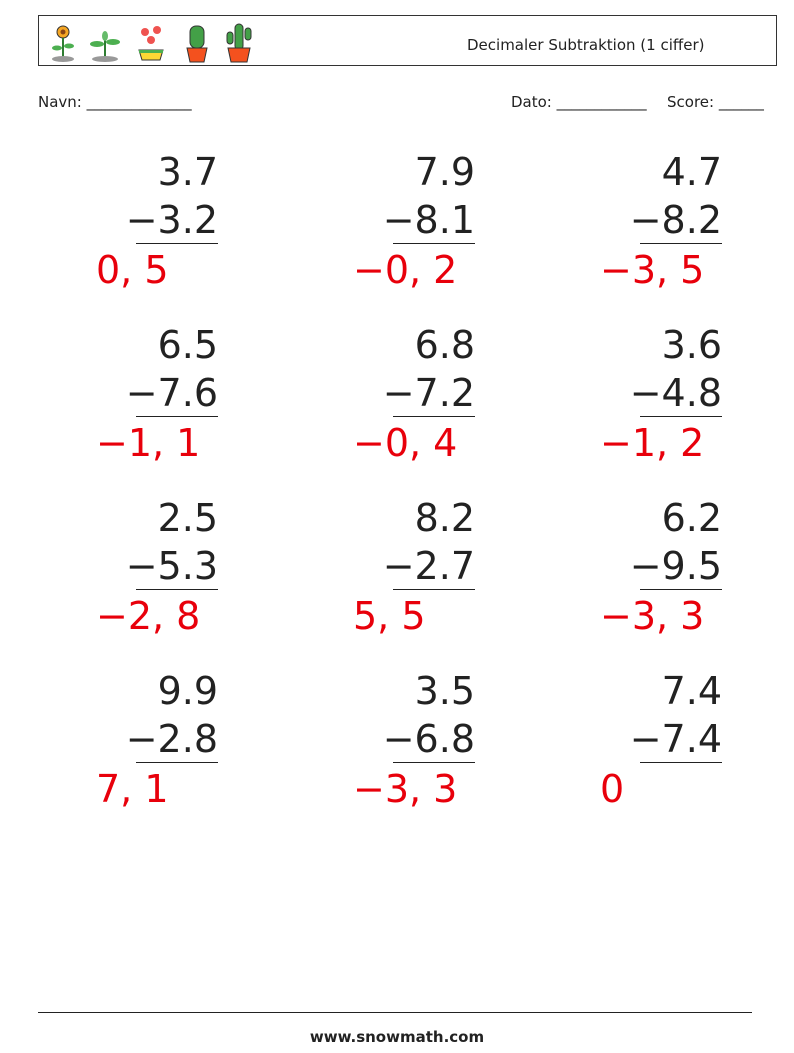  Describe the element at coordinates (586, 45) in the screenshot. I see `title: Decimaler Subtraktion (1 ciffer)` at that location.